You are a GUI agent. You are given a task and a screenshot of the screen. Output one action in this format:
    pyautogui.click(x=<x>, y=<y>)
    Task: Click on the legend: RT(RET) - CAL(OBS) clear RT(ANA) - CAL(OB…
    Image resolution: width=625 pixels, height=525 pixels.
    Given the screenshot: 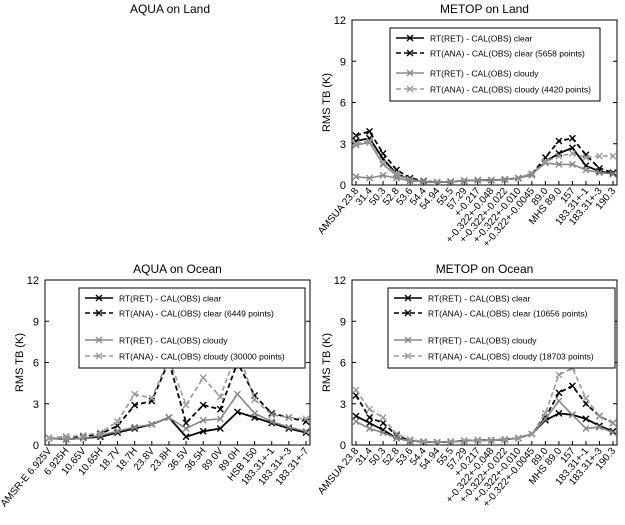 What is the action you would take?
    pyautogui.click(x=501, y=328)
    